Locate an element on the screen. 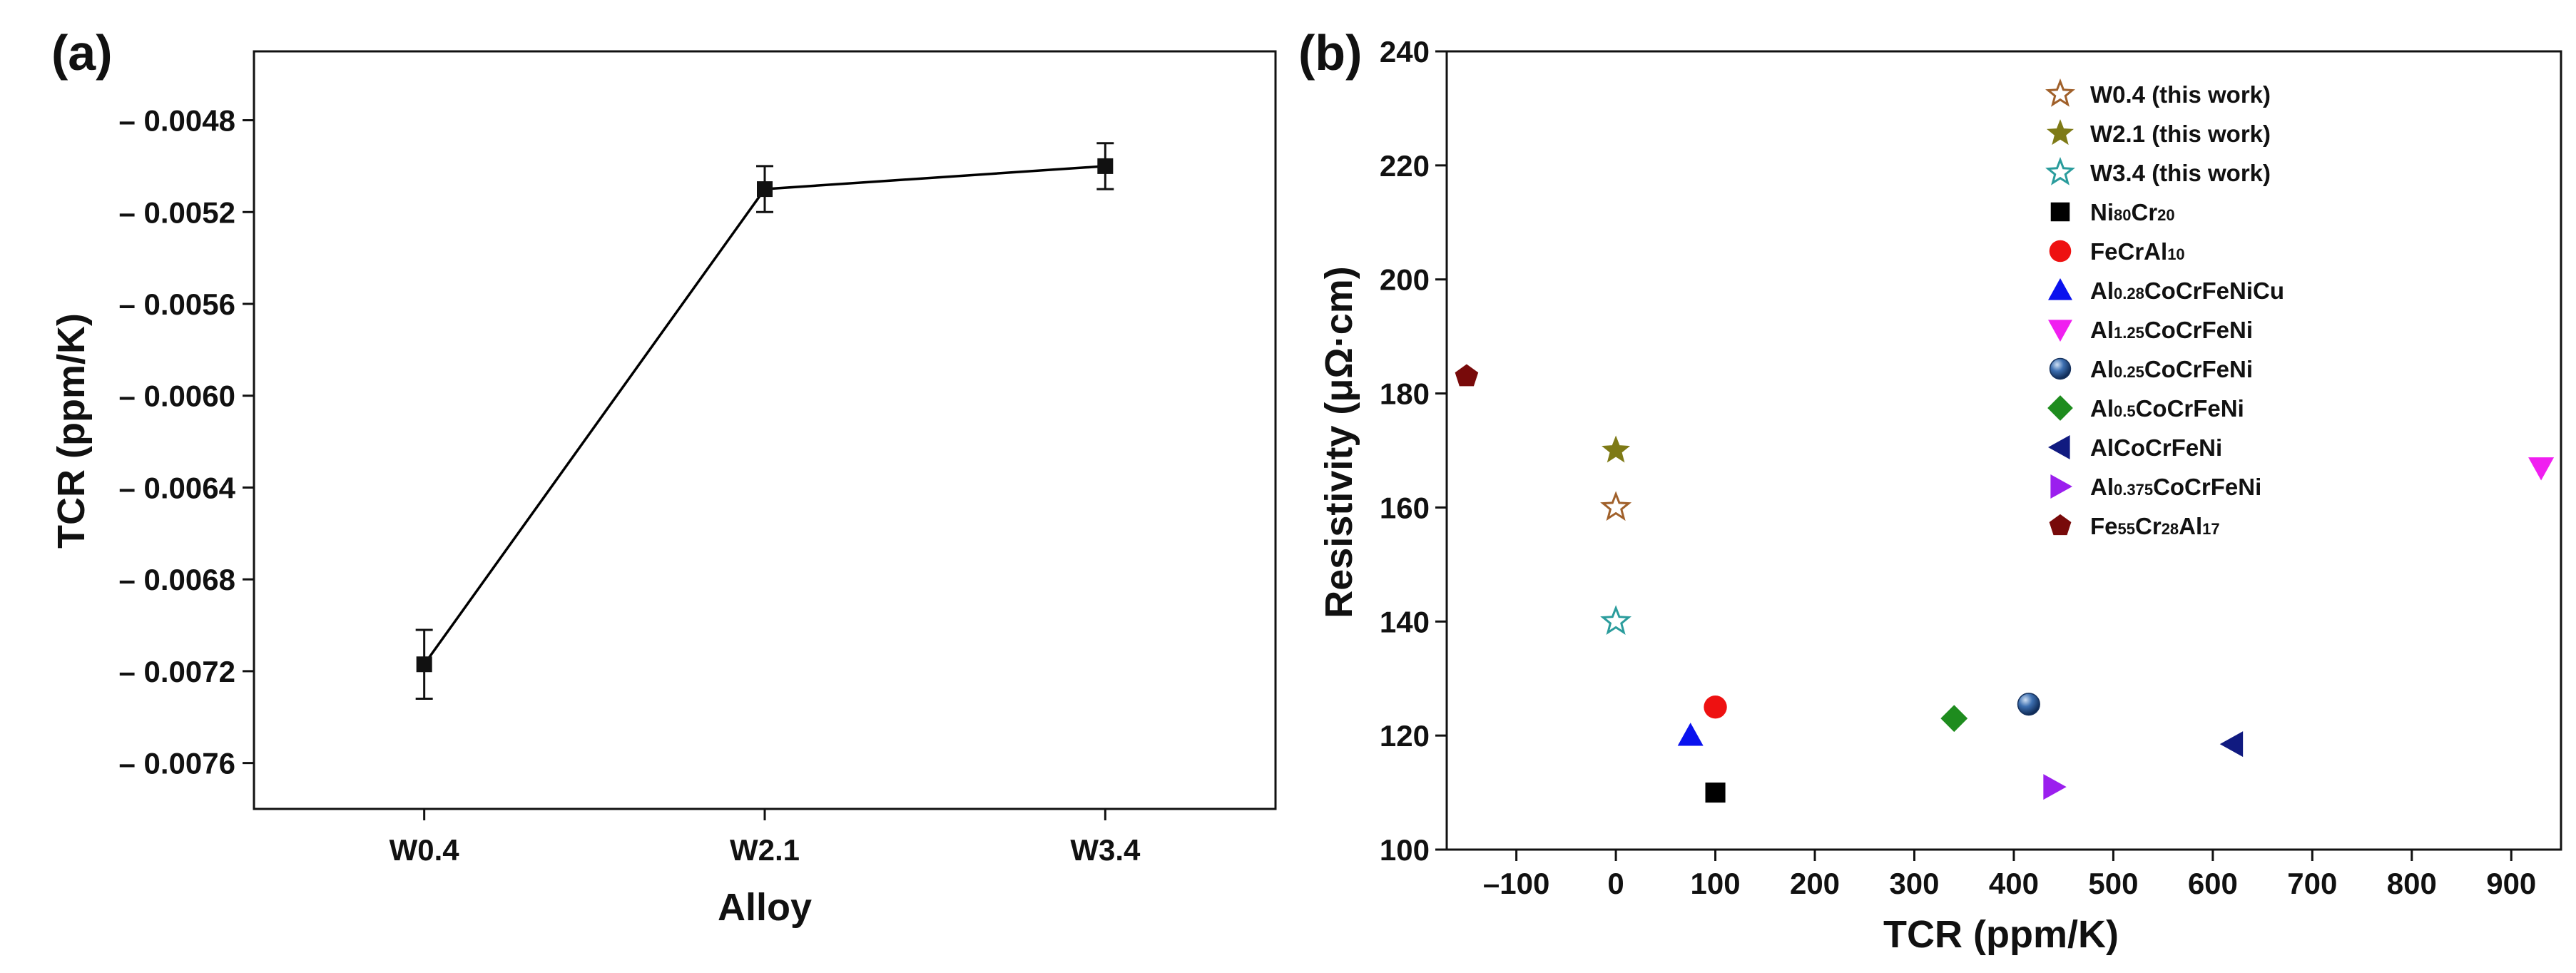 The height and width of the screenshot is (973, 2576). panel-a-y-tick-label: – 0.0072 is located at coordinates (177, 671).